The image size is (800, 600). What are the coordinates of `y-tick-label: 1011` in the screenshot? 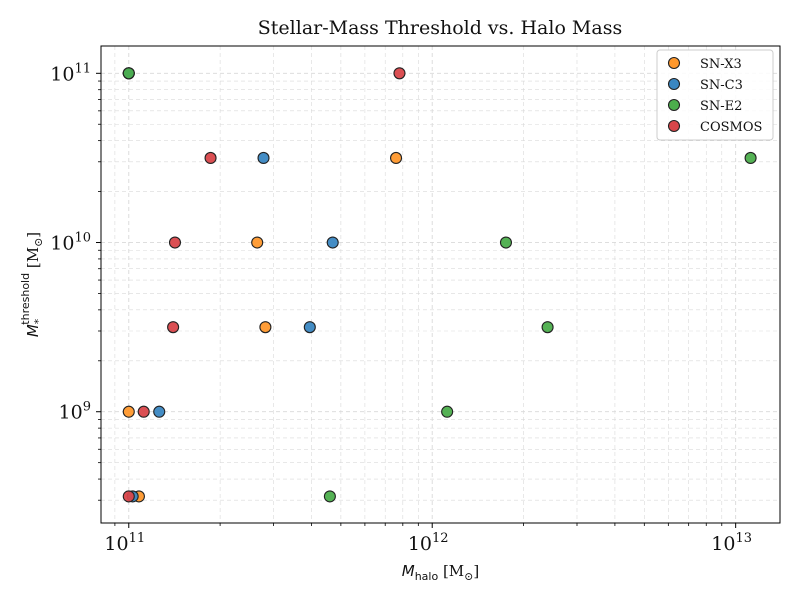 It's located at (70, 73).